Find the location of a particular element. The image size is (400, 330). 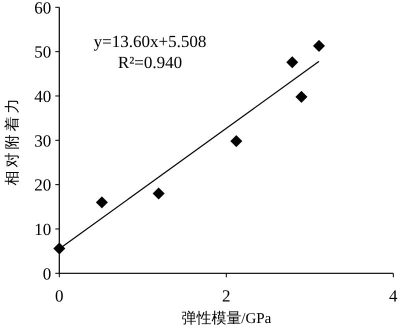

annotation: y=13.60x+5.508 is located at coordinates (150, 41).